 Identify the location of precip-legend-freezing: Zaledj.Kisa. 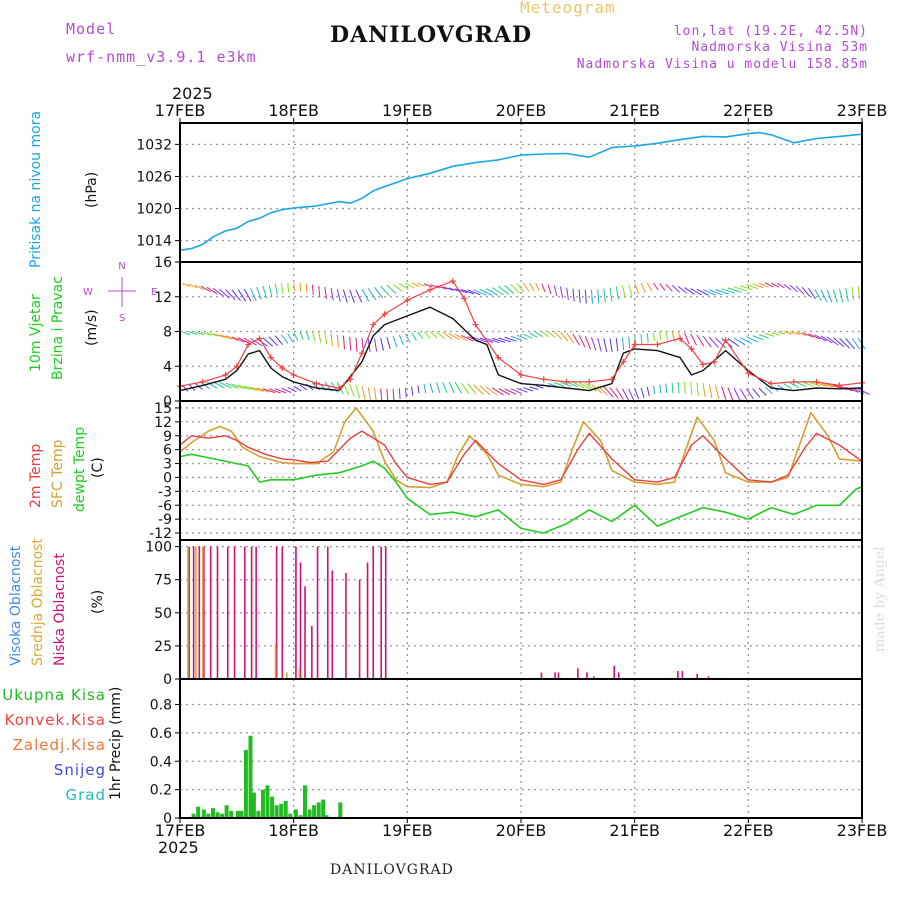
(59, 745).